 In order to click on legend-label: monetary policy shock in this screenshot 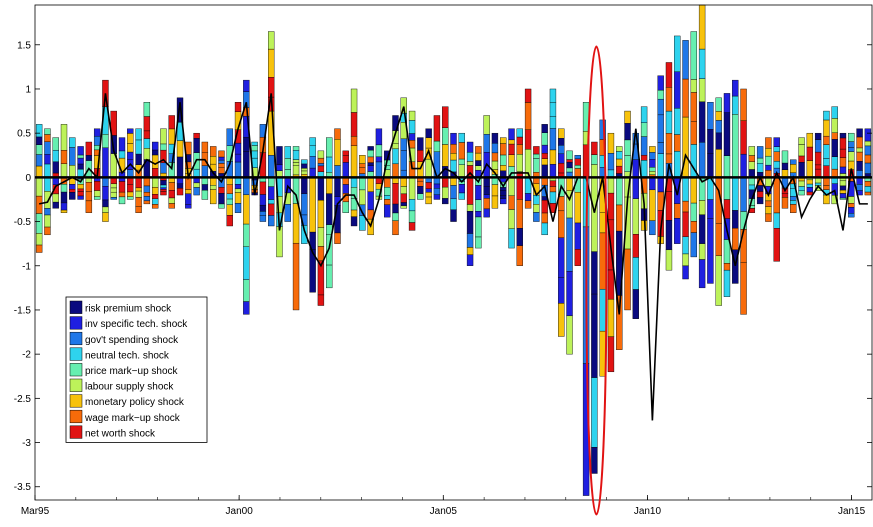, I will do `click(135, 402)`.